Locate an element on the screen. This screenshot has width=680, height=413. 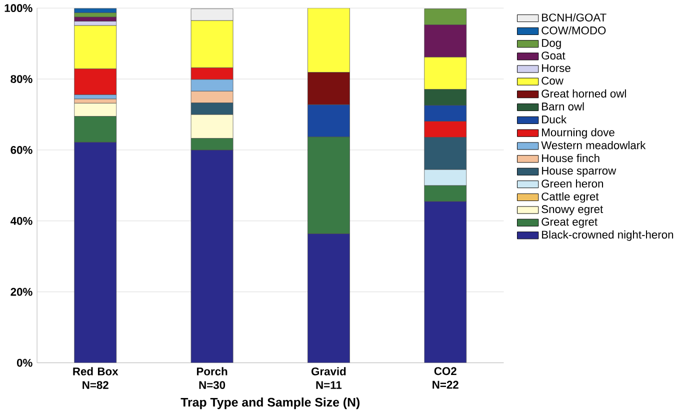
legend-label: Black-crowned night-heron is located at coordinates (608, 235).